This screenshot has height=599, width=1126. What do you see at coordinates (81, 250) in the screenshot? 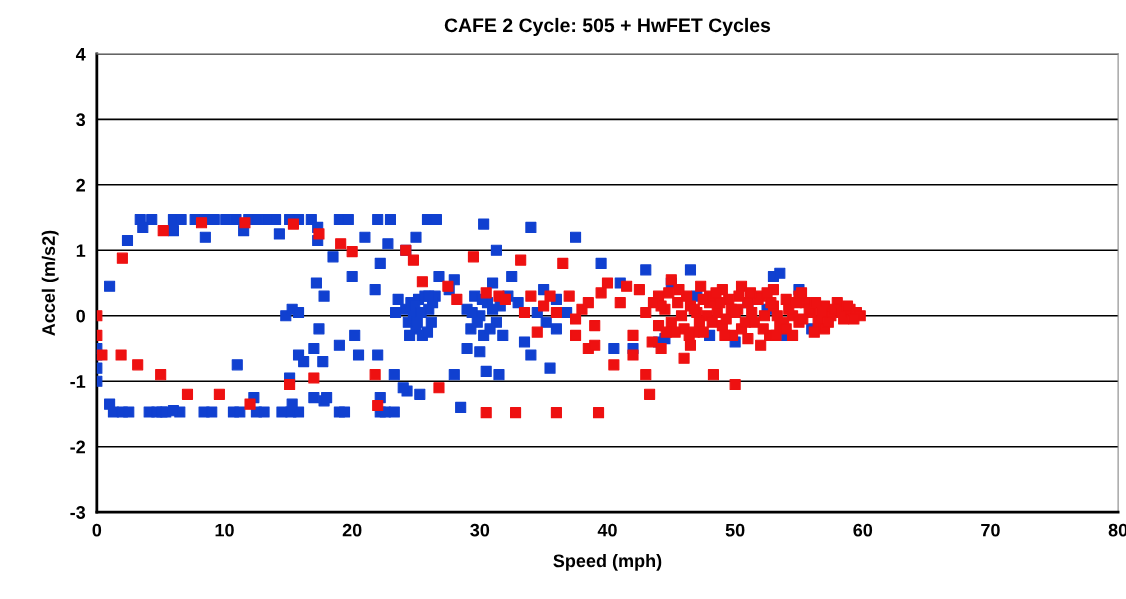
I see `y-tick-label: 1` at bounding box center [81, 250].